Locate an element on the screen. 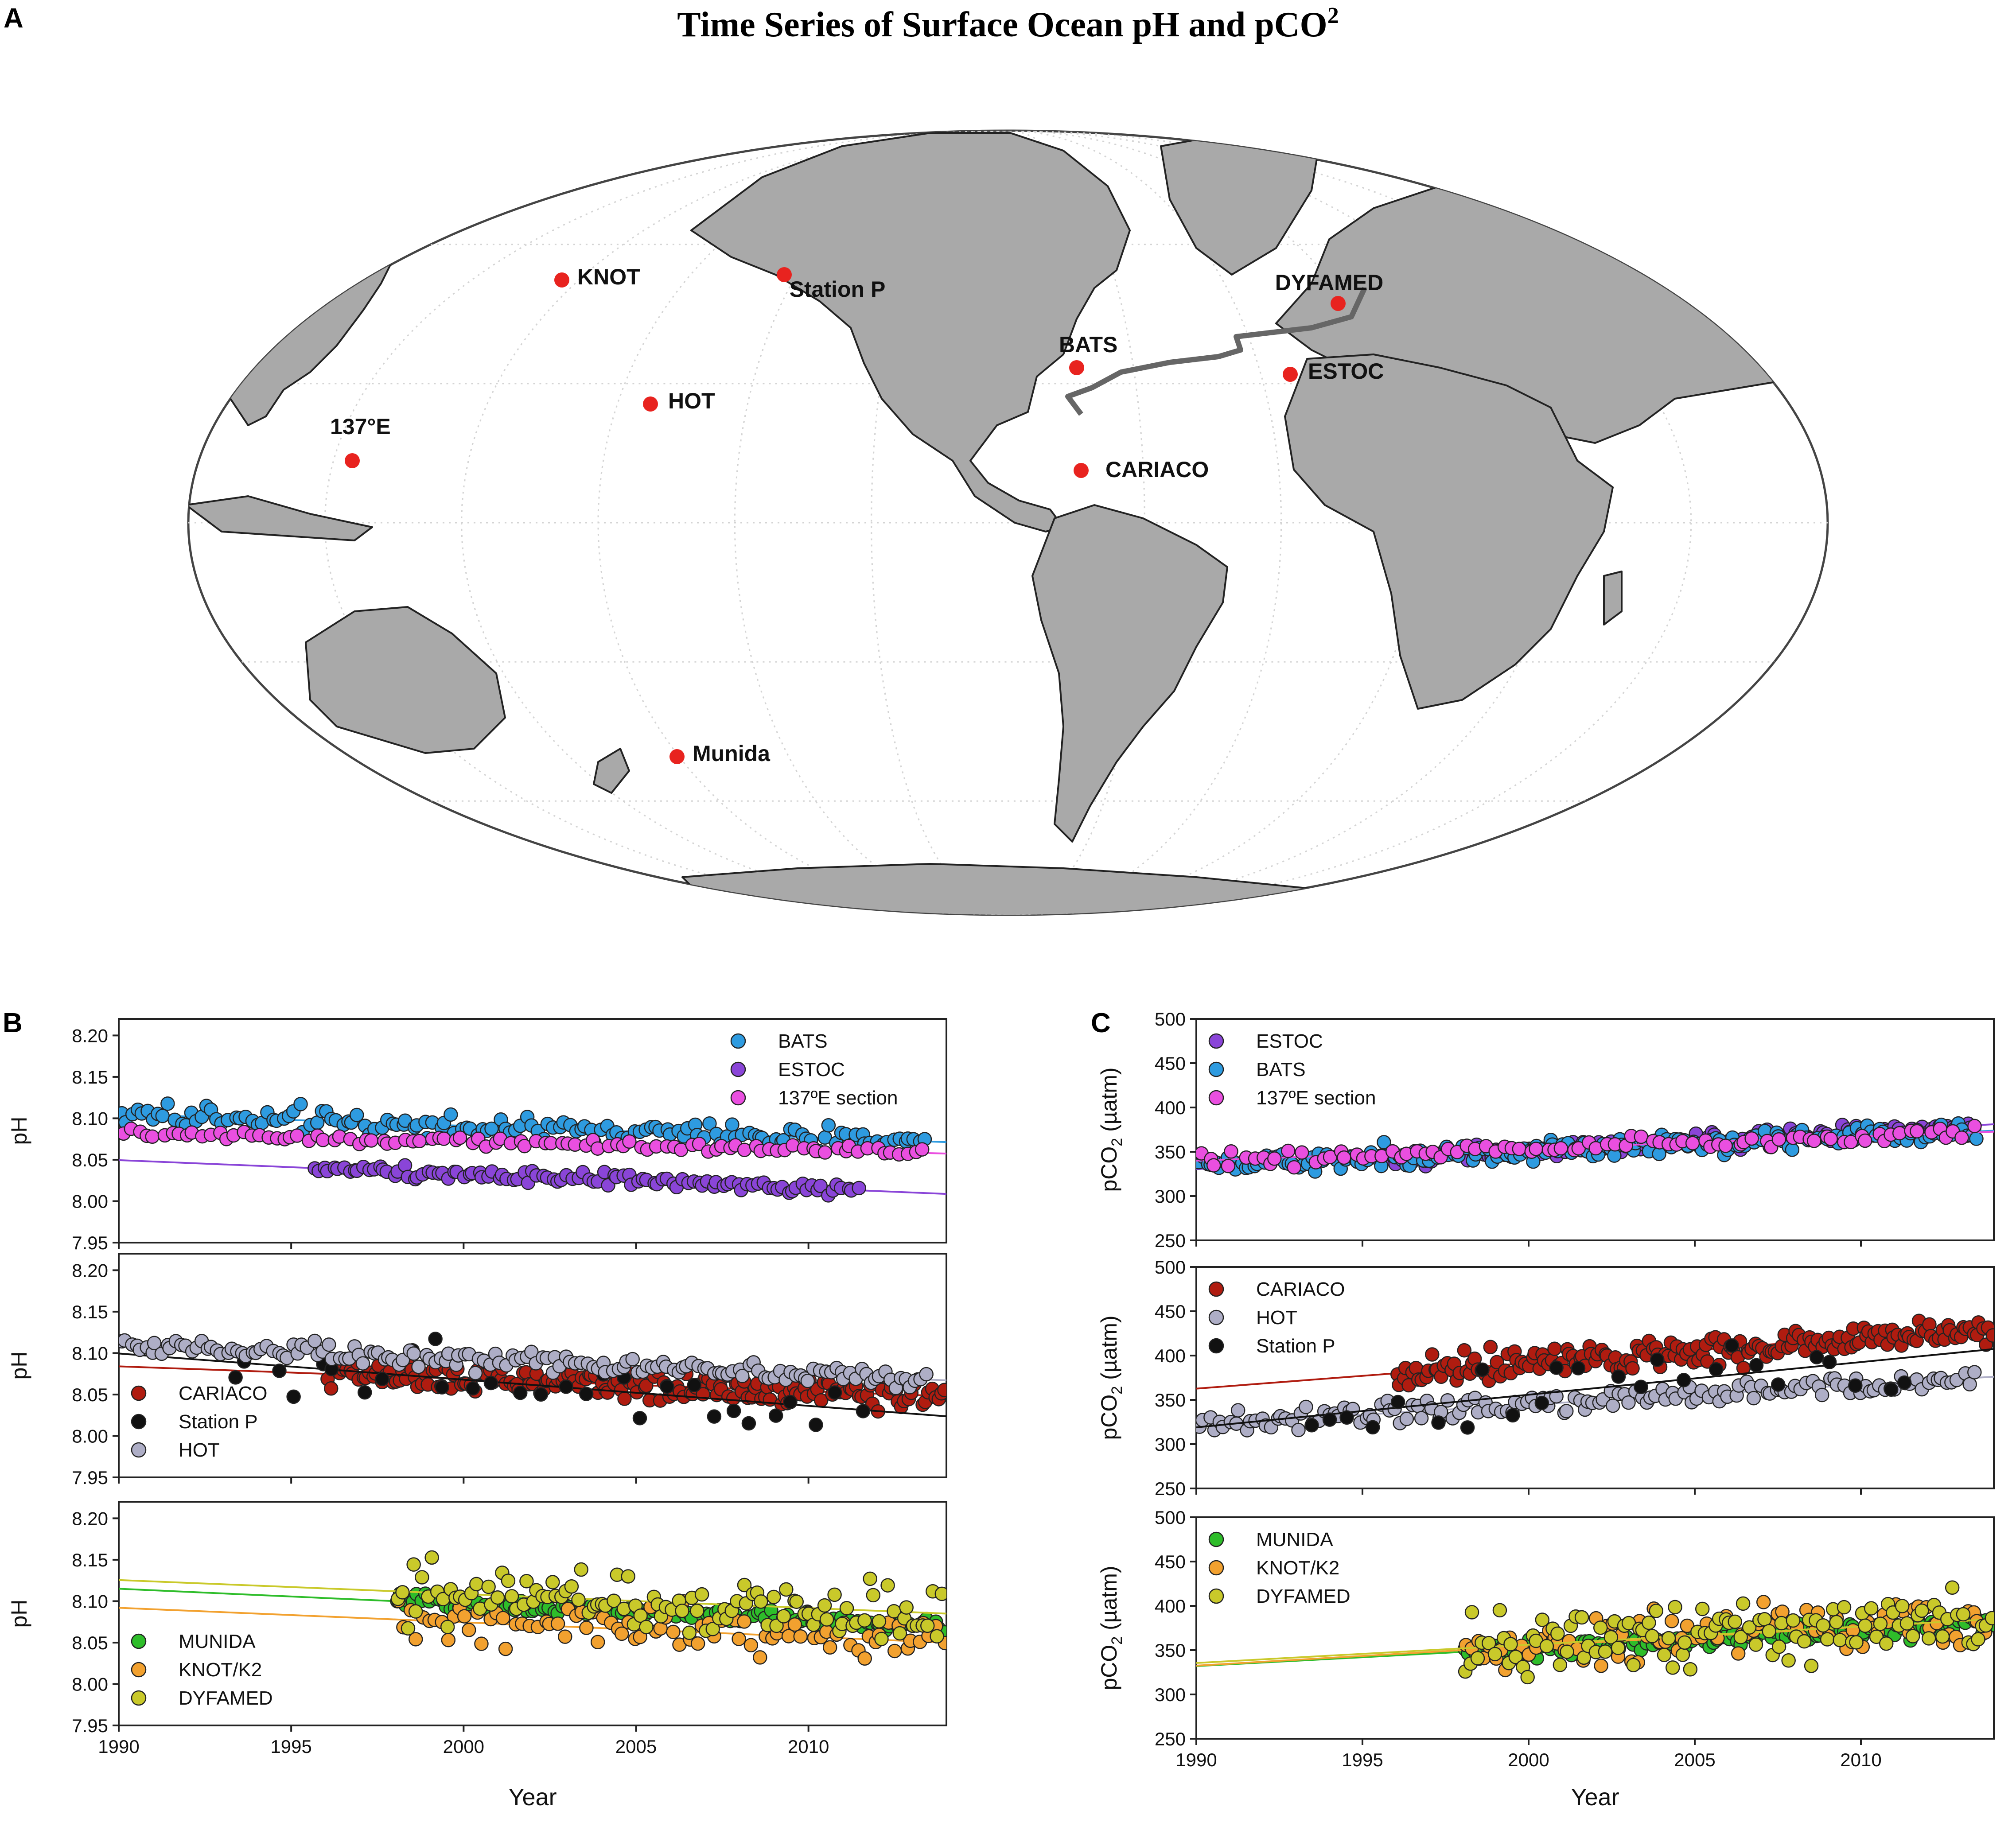 This screenshot has width=2016, height=1830. trend-line is located at coordinates (532, 1385).